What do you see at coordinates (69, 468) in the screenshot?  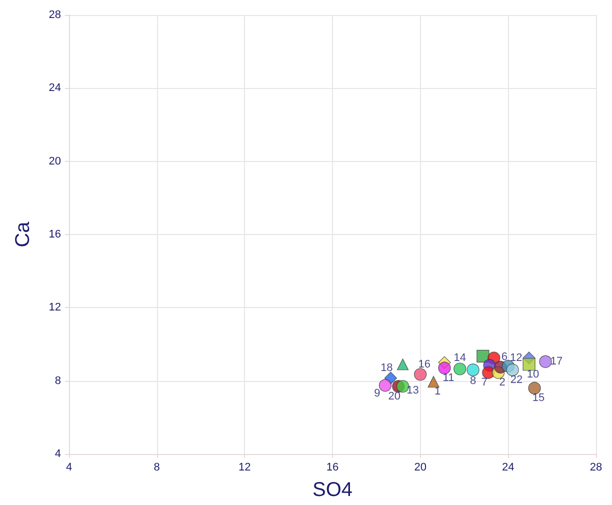 I see `x-tick-label: 4` at bounding box center [69, 468].